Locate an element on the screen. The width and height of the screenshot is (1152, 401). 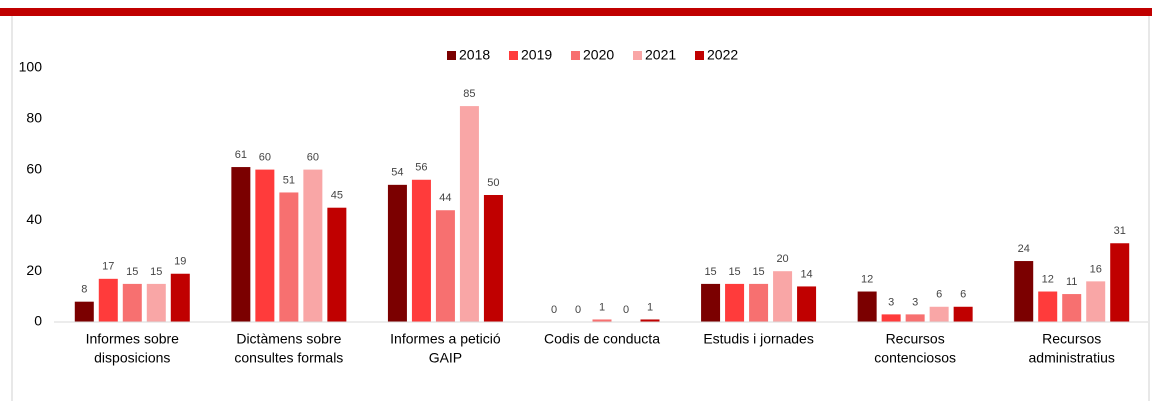
x-tick-label: Informes a petició is located at coordinates (445, 339).